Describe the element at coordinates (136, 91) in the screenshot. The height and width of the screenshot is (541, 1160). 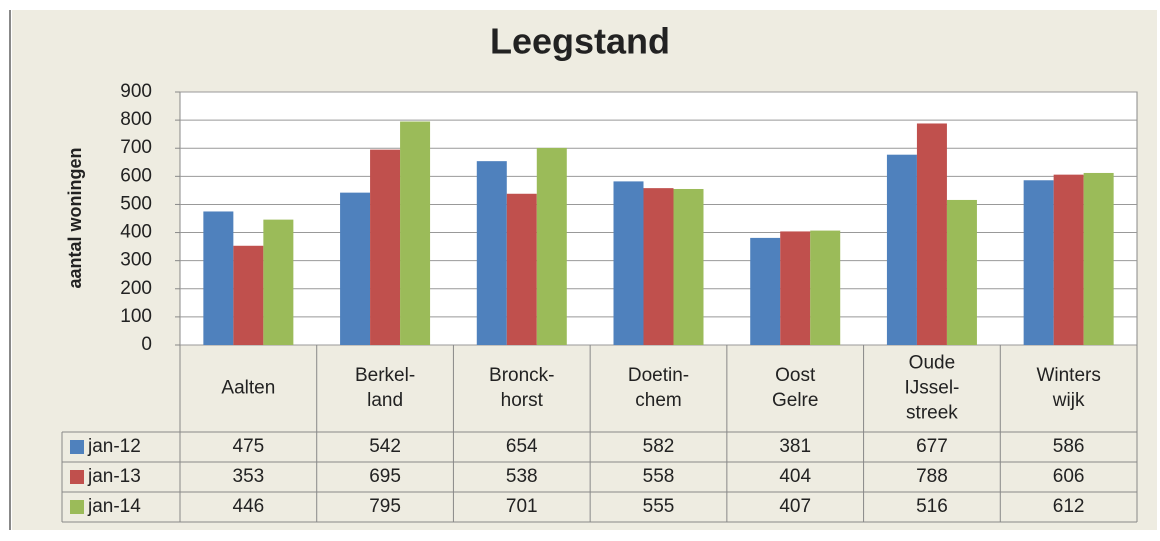
I see `y-tick-label: 900` at that location.